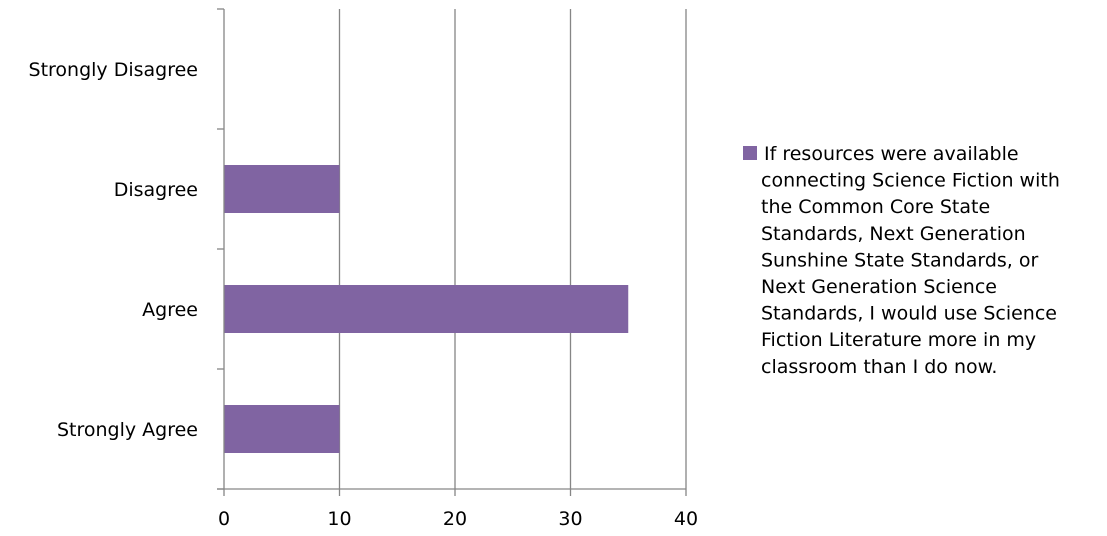  I want to click on bar-disagree, so click(282, 189).